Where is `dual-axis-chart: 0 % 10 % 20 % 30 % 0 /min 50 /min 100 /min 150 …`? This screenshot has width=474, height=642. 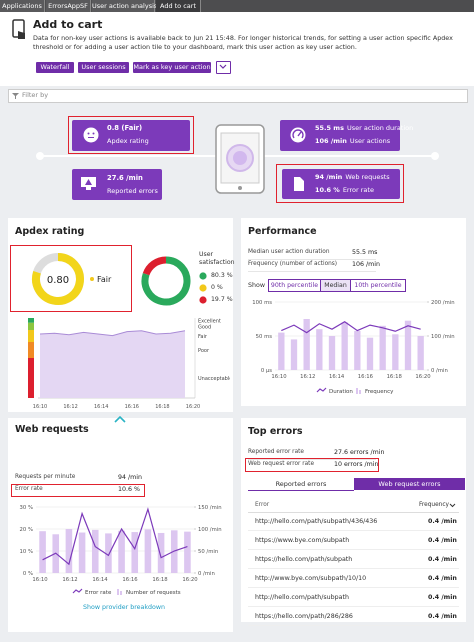
dual-axis-chart: 0 % 10 % 20 % 30 % 0 /min 50 /min 100 /min 150 … is located at coordinates (121, 544).